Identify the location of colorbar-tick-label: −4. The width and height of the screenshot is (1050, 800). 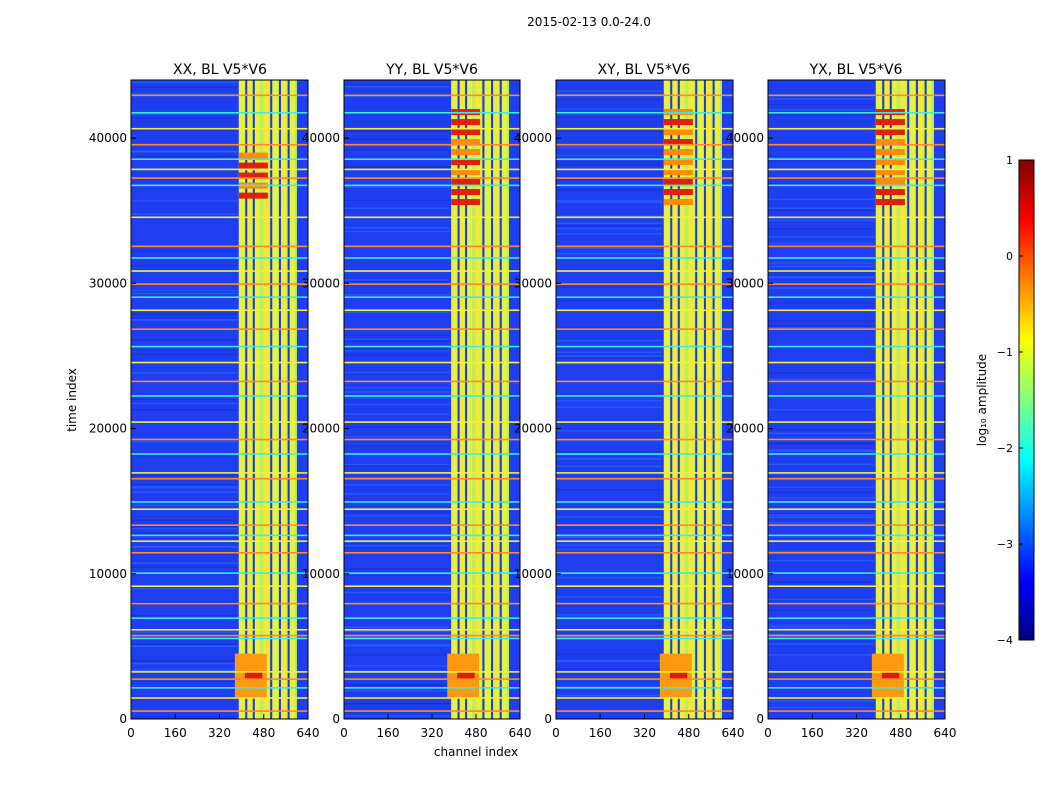
(1005, 640).